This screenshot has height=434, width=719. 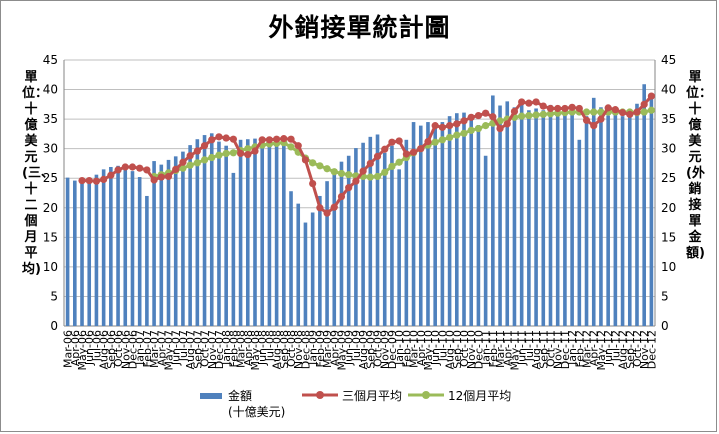 What do you see at coordinates (125, 349) in the screenshot?
I see `x-tick-label: Nov-06` at bounding box center [125, 349].